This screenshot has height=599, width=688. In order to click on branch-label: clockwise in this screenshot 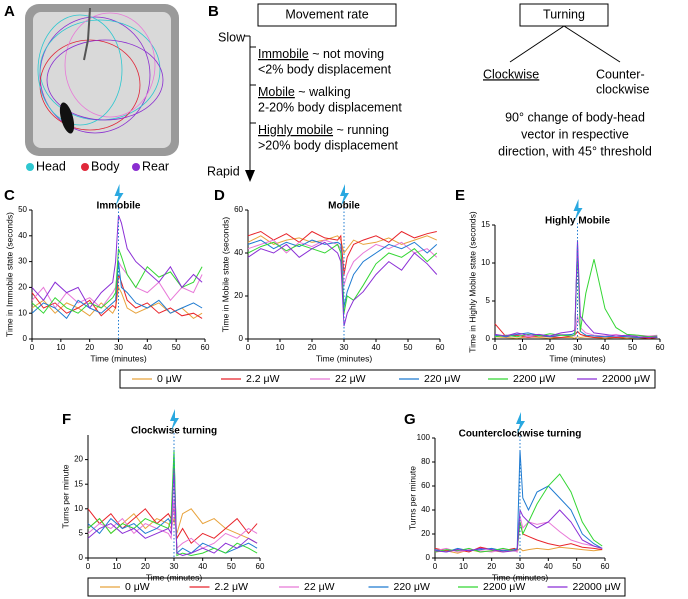, I will do `click(623, 89)`.